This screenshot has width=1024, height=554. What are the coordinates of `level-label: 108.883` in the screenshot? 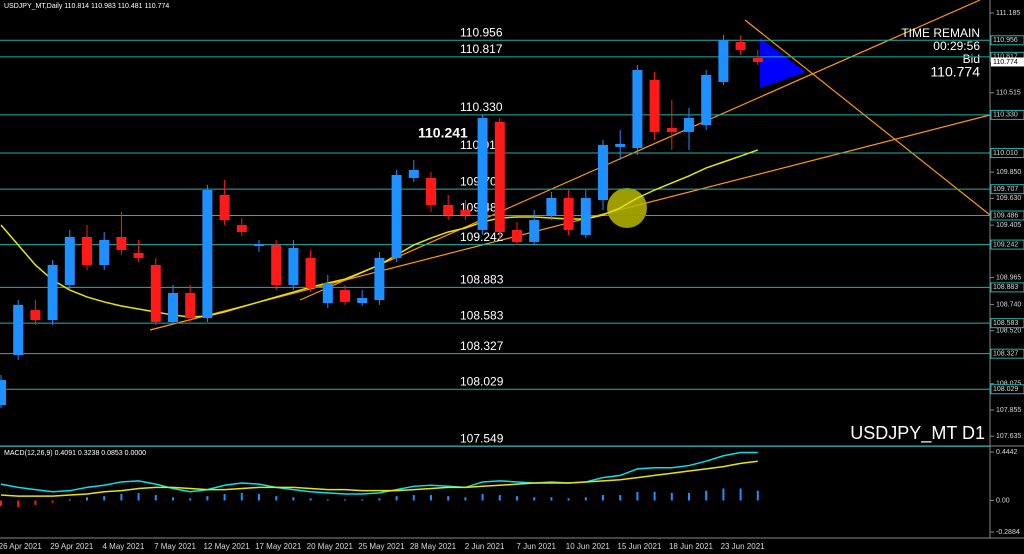 It's located at (482, 280).